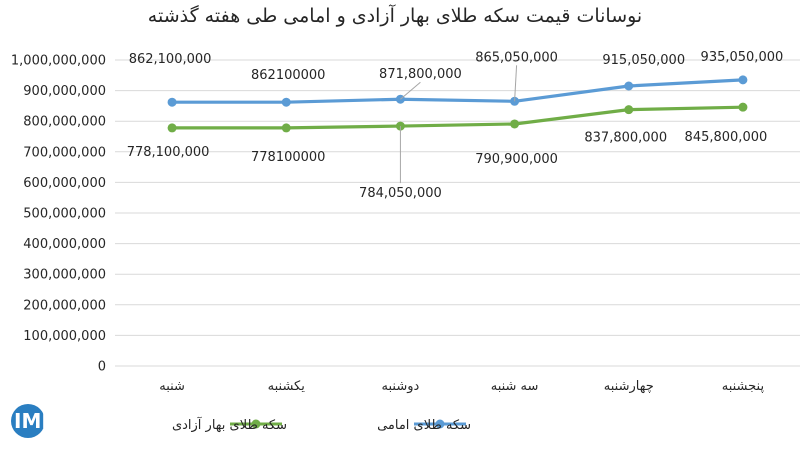 The width and height of the screenshot is (812, 453). What do you see at coordinates (64, 122) in the screenshot?
I see `y-tick-label: 800,000,000` at bounding box center [64, 122].